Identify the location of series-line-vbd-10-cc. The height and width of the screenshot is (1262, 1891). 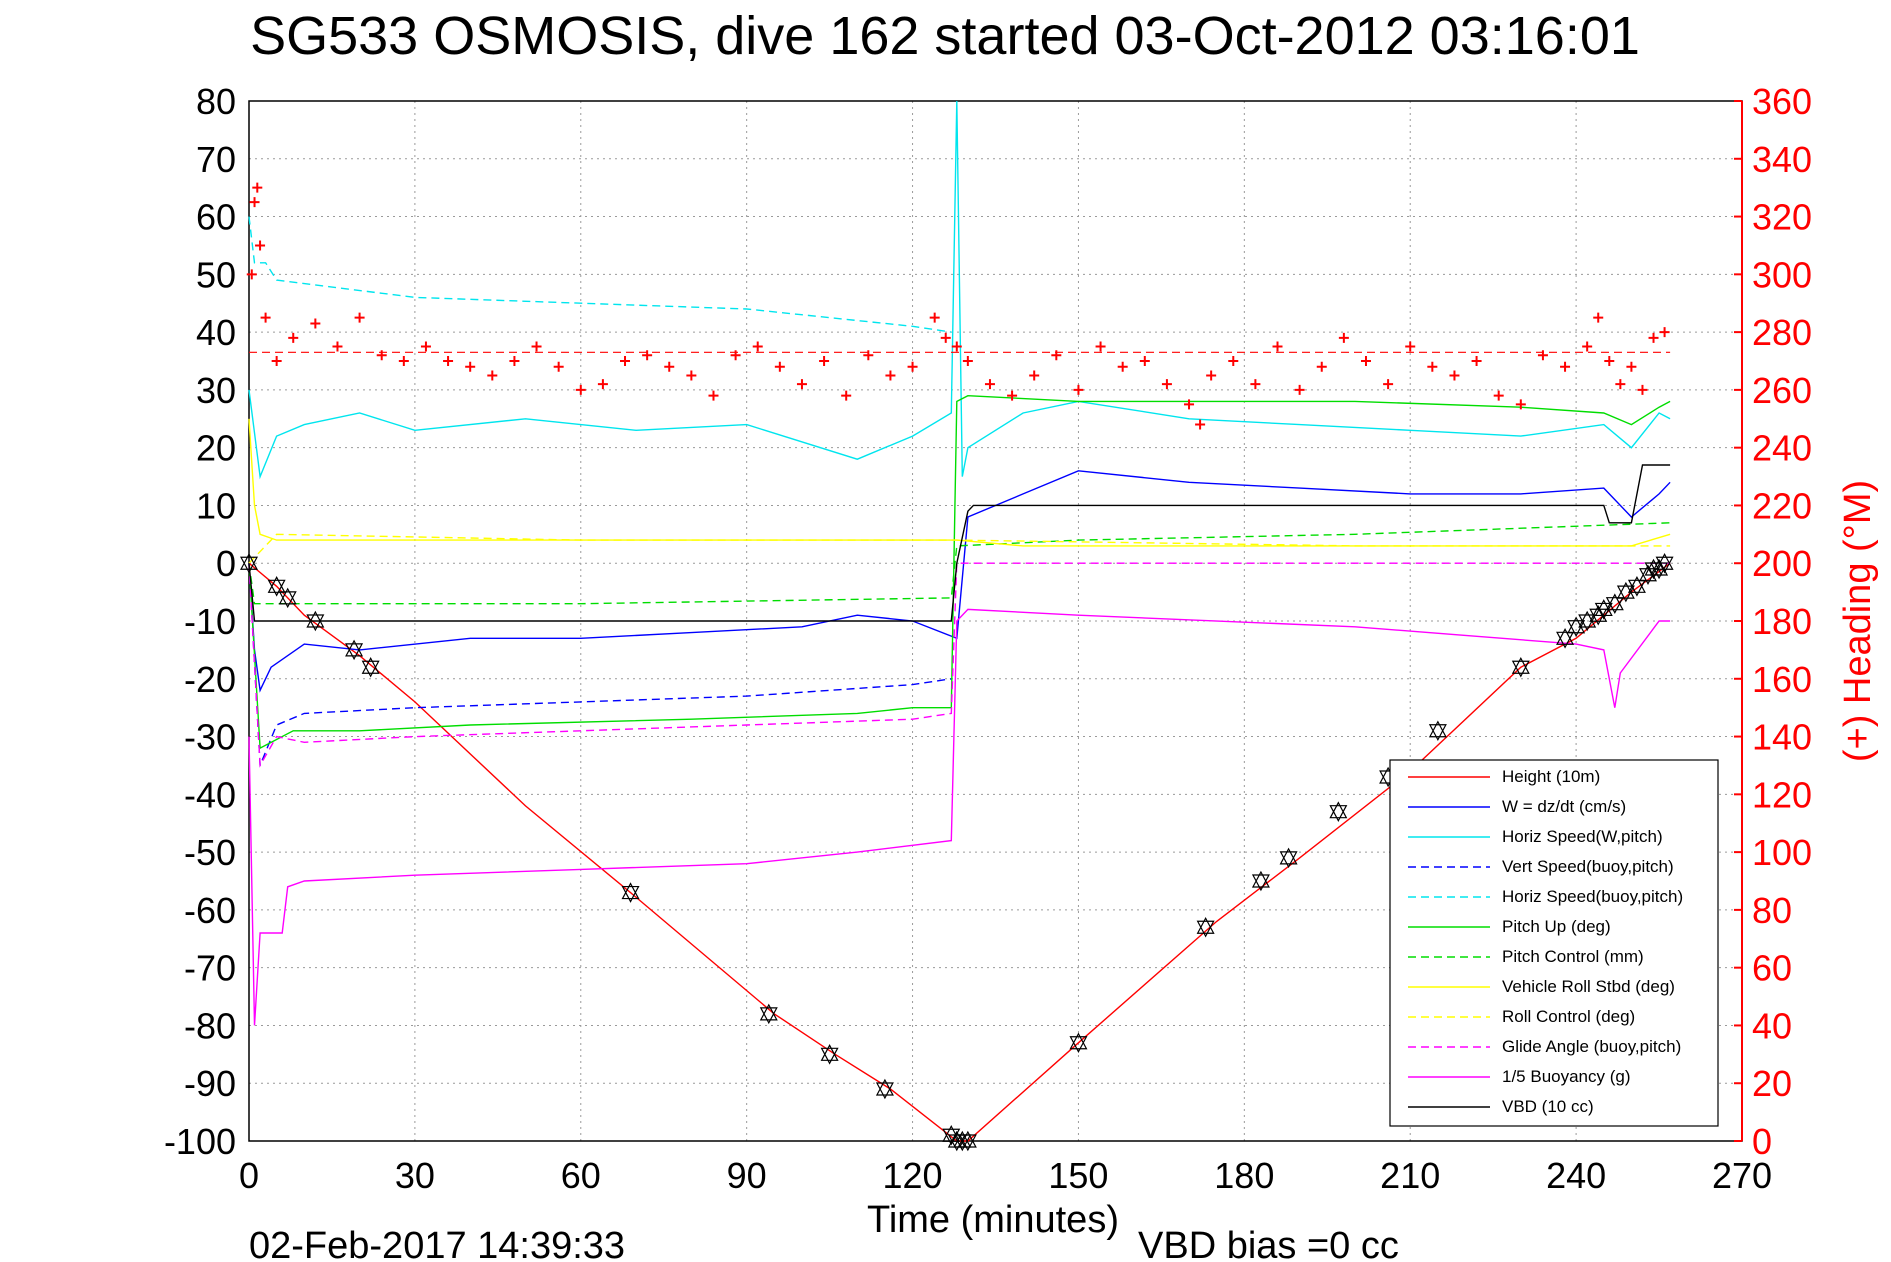
(959, 543).